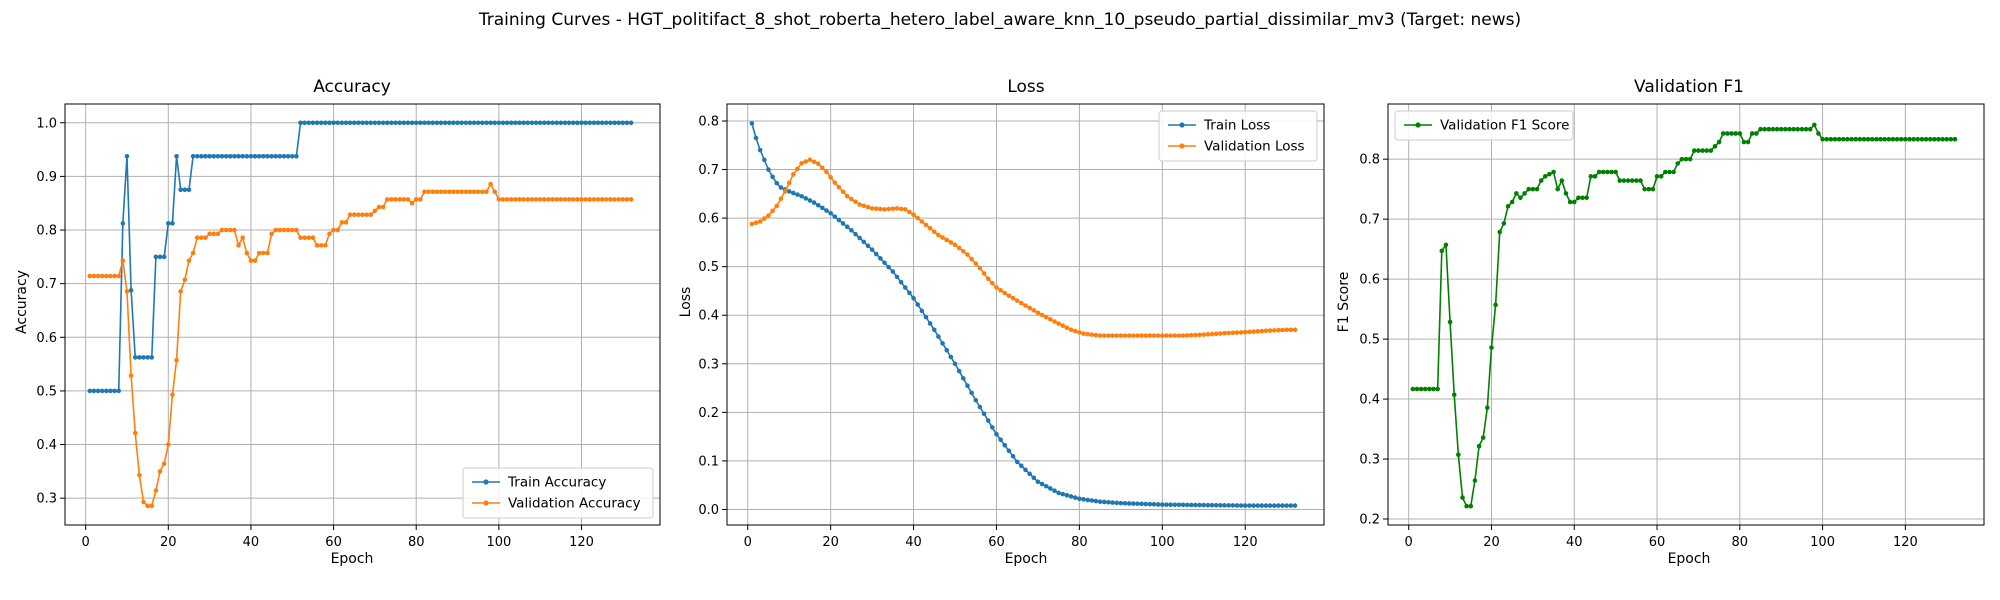  Describe the element at coordinates (46, 445) in the screenshot. I see `accuracy-y-tick-label: 0.4` at that location.